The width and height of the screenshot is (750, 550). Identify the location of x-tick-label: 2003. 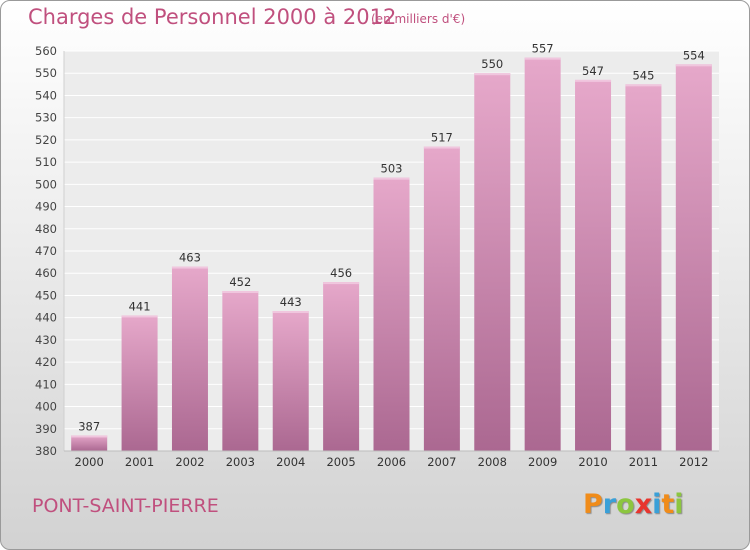
(240, 462).